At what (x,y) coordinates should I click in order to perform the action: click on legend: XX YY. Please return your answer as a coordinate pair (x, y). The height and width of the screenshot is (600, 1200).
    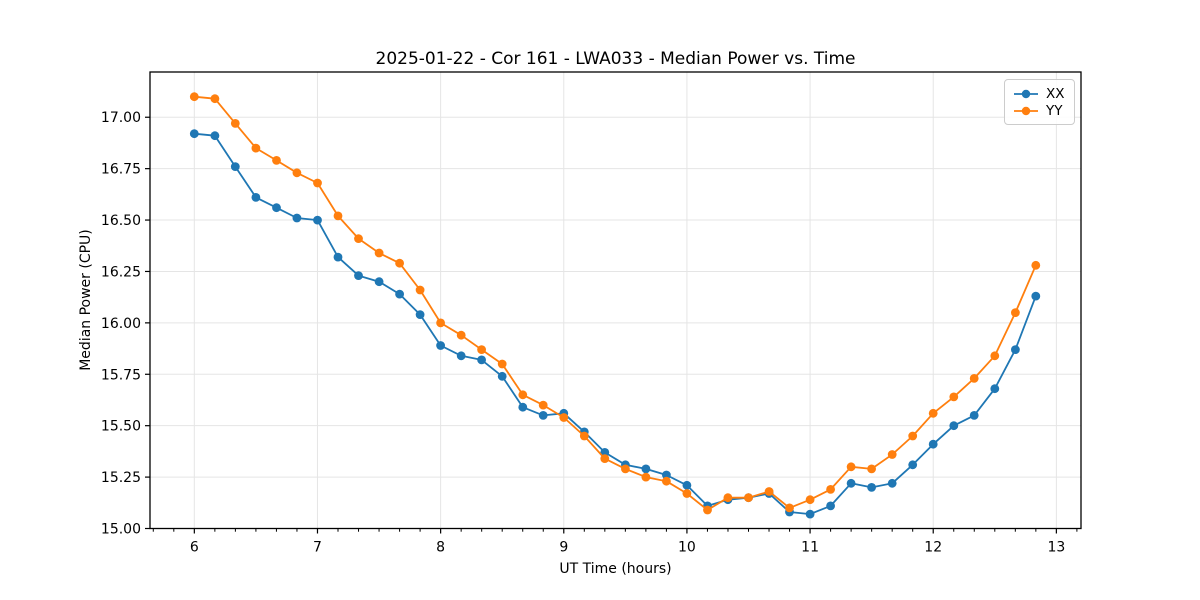
    Looking at the image, I should click on (1039, 102).